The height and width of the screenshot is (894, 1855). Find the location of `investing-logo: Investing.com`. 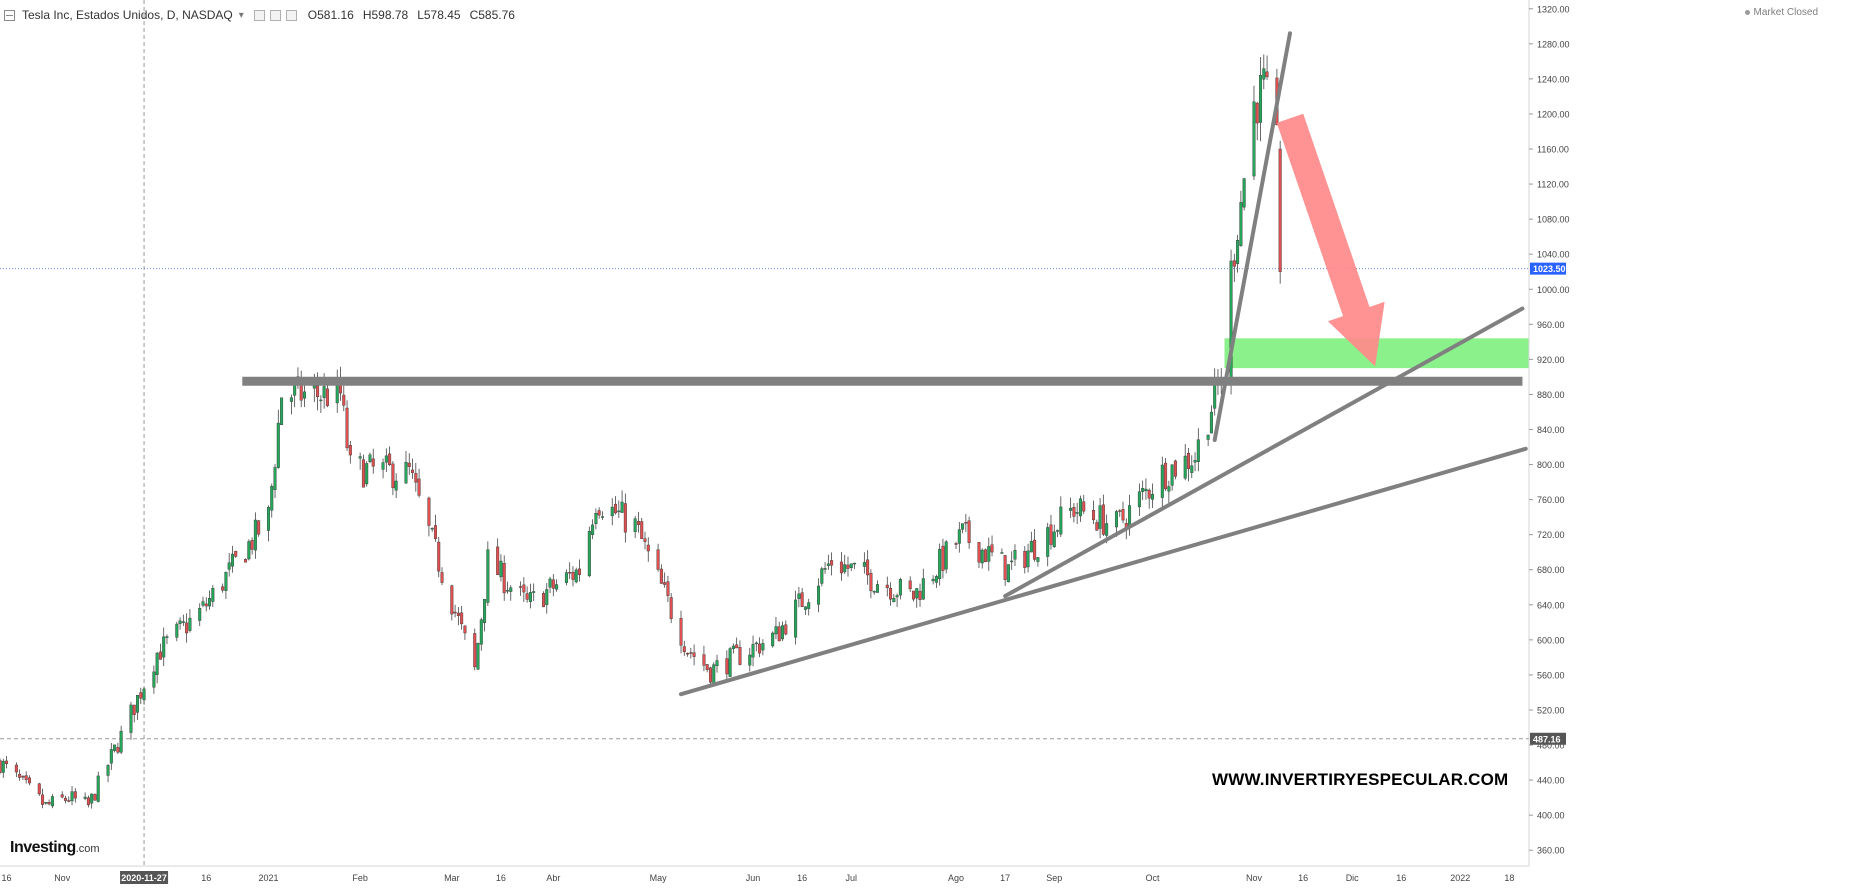

investing-logo: Investing.com is located at coordinates (55, 848).